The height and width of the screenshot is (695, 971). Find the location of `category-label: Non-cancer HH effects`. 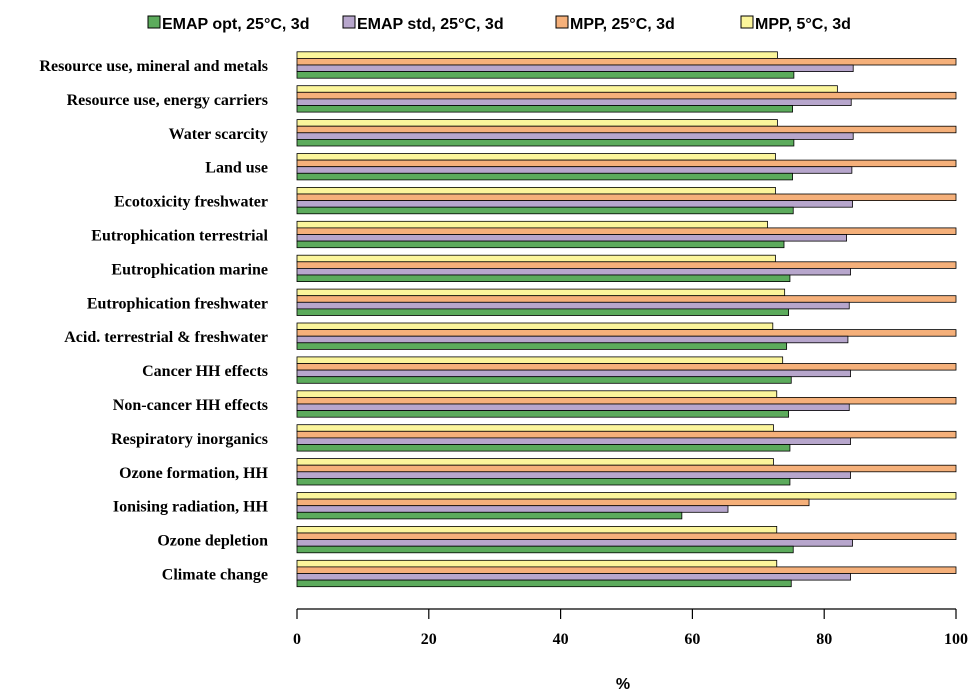

category-label: Non-cancer HH effects is located at coordinates (190, 405).